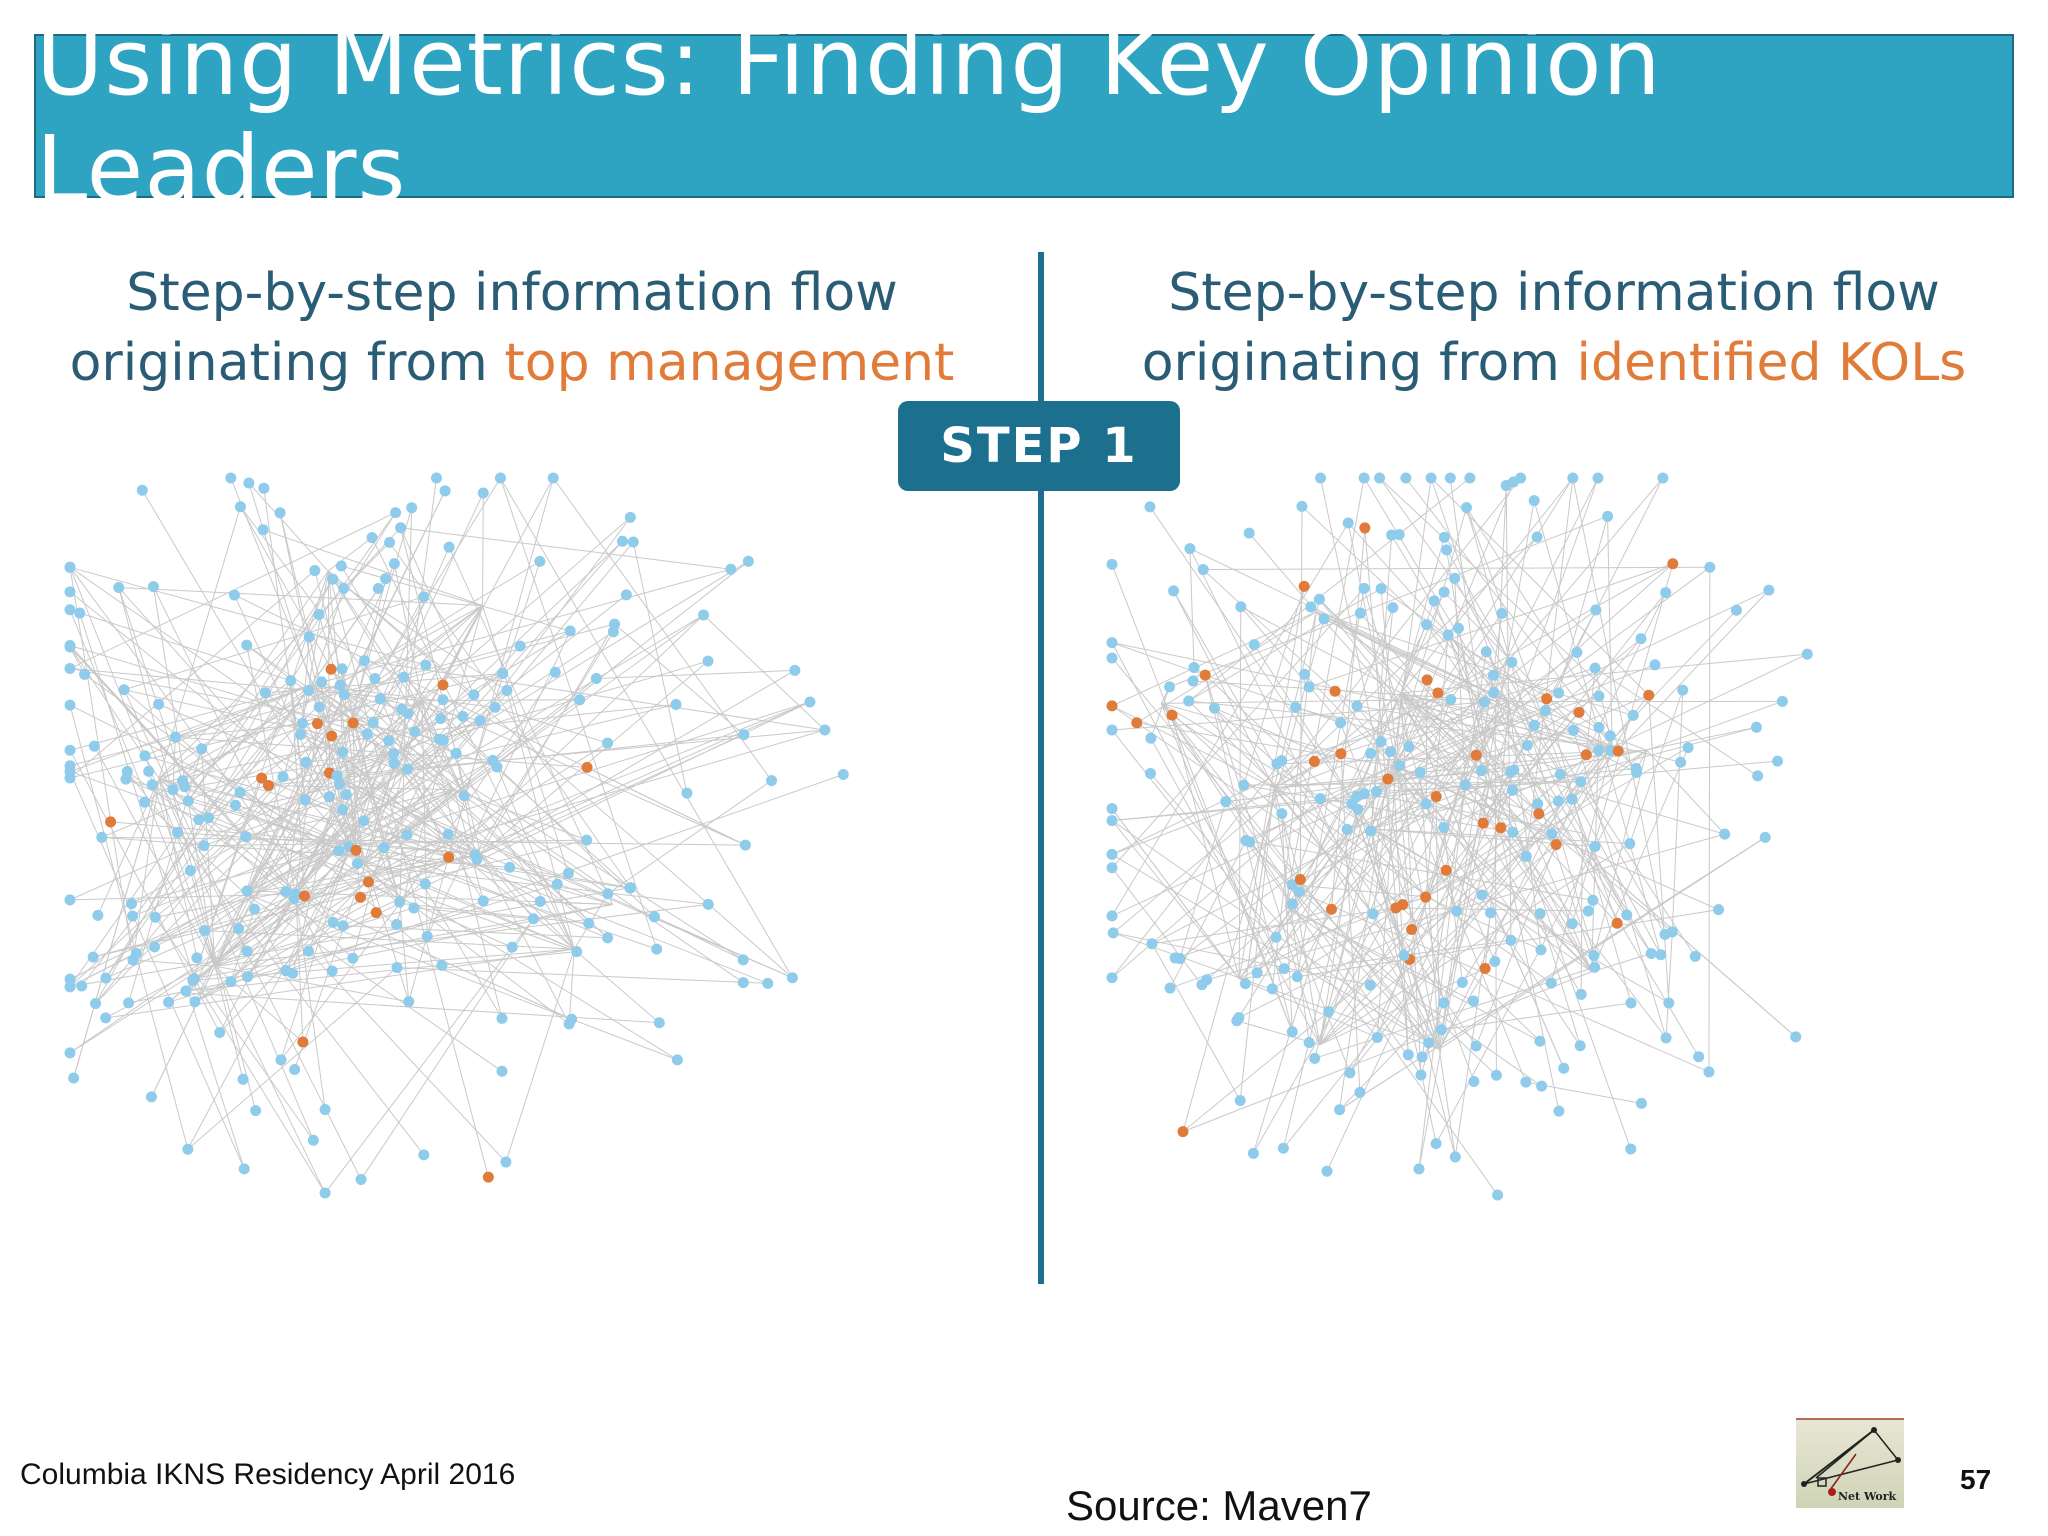 The width and height of the screenshot is (2048, 1536). Describe the element at coordinates (1039, 446) in the screenshot. I see `step-badge: STEP 1` at that location.